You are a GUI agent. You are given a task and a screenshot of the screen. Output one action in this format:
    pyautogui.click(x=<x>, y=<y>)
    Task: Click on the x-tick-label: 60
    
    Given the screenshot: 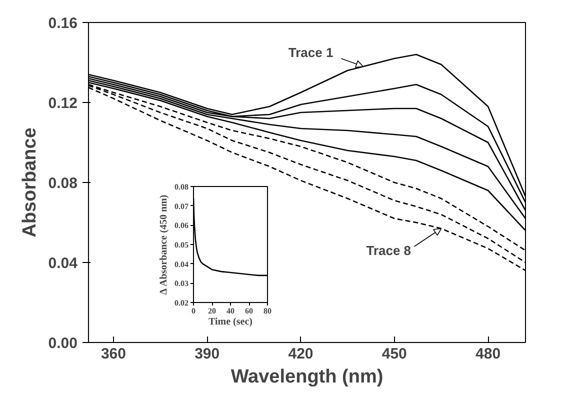 What is the action you would take?
    pyautogui.click(x=249, y=311)
    